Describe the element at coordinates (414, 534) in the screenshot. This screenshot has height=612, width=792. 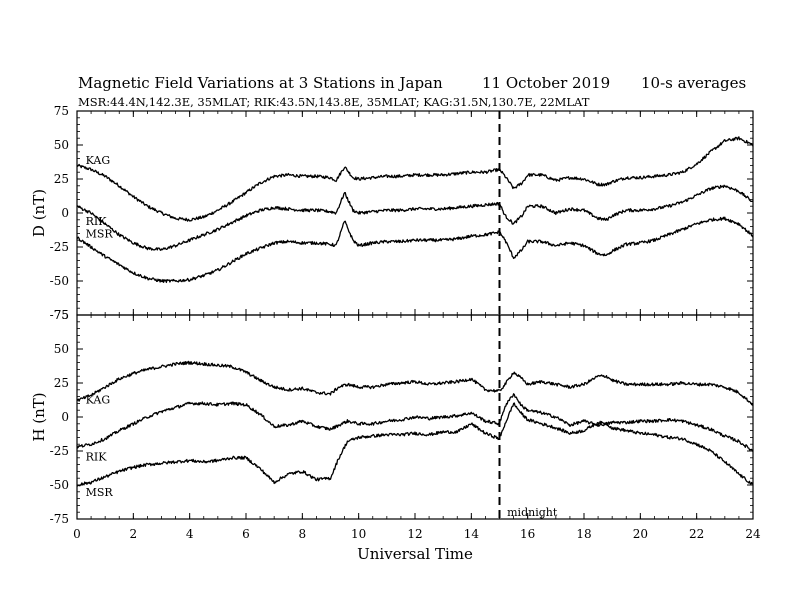
I see `x-tick-label: 12` at that location.